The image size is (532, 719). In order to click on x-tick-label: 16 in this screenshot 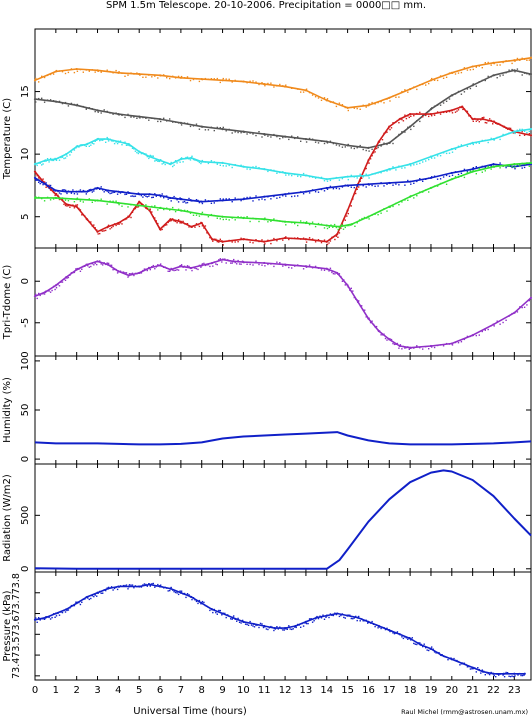, I will do `click(368, 690)`.